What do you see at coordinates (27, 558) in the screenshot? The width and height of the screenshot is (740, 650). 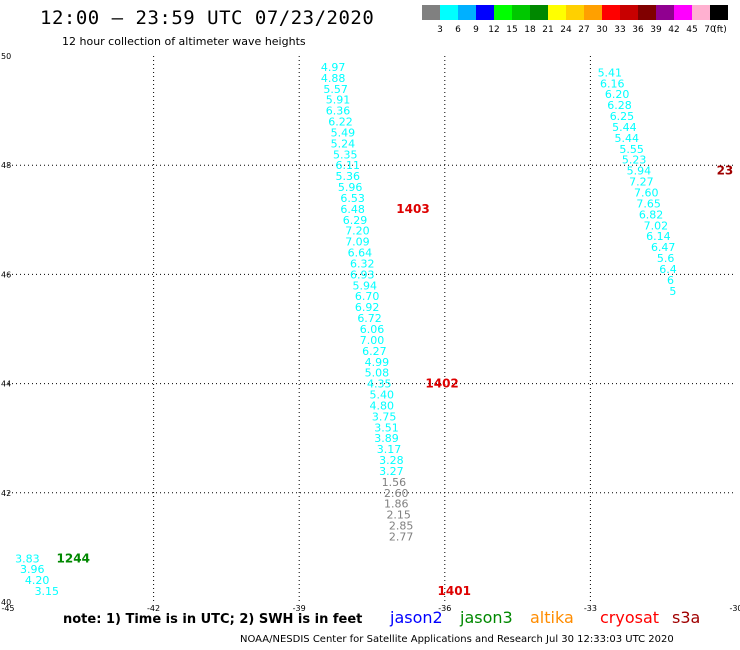 I see `wave-height-point: 3.83` at bounding box center [27, 558].